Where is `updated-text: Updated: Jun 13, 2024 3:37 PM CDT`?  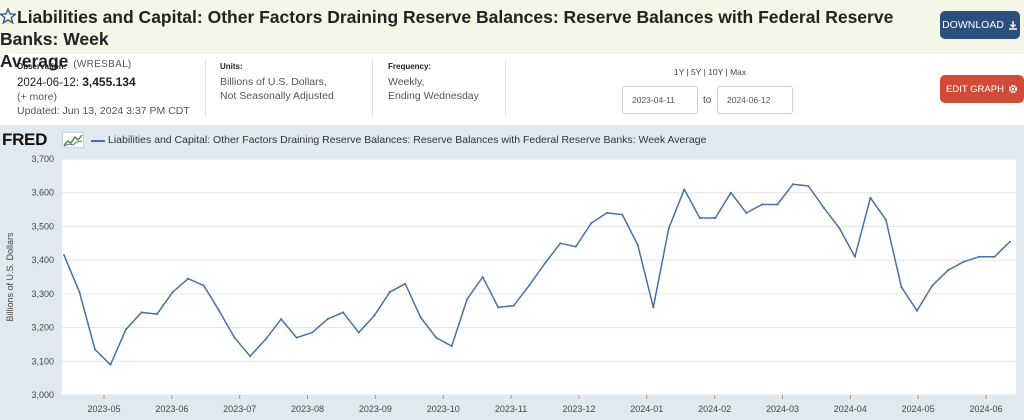 updated-text: Updated: Jun 13, 2024 3:37 PM CDT is located at coordinates (103, 111).